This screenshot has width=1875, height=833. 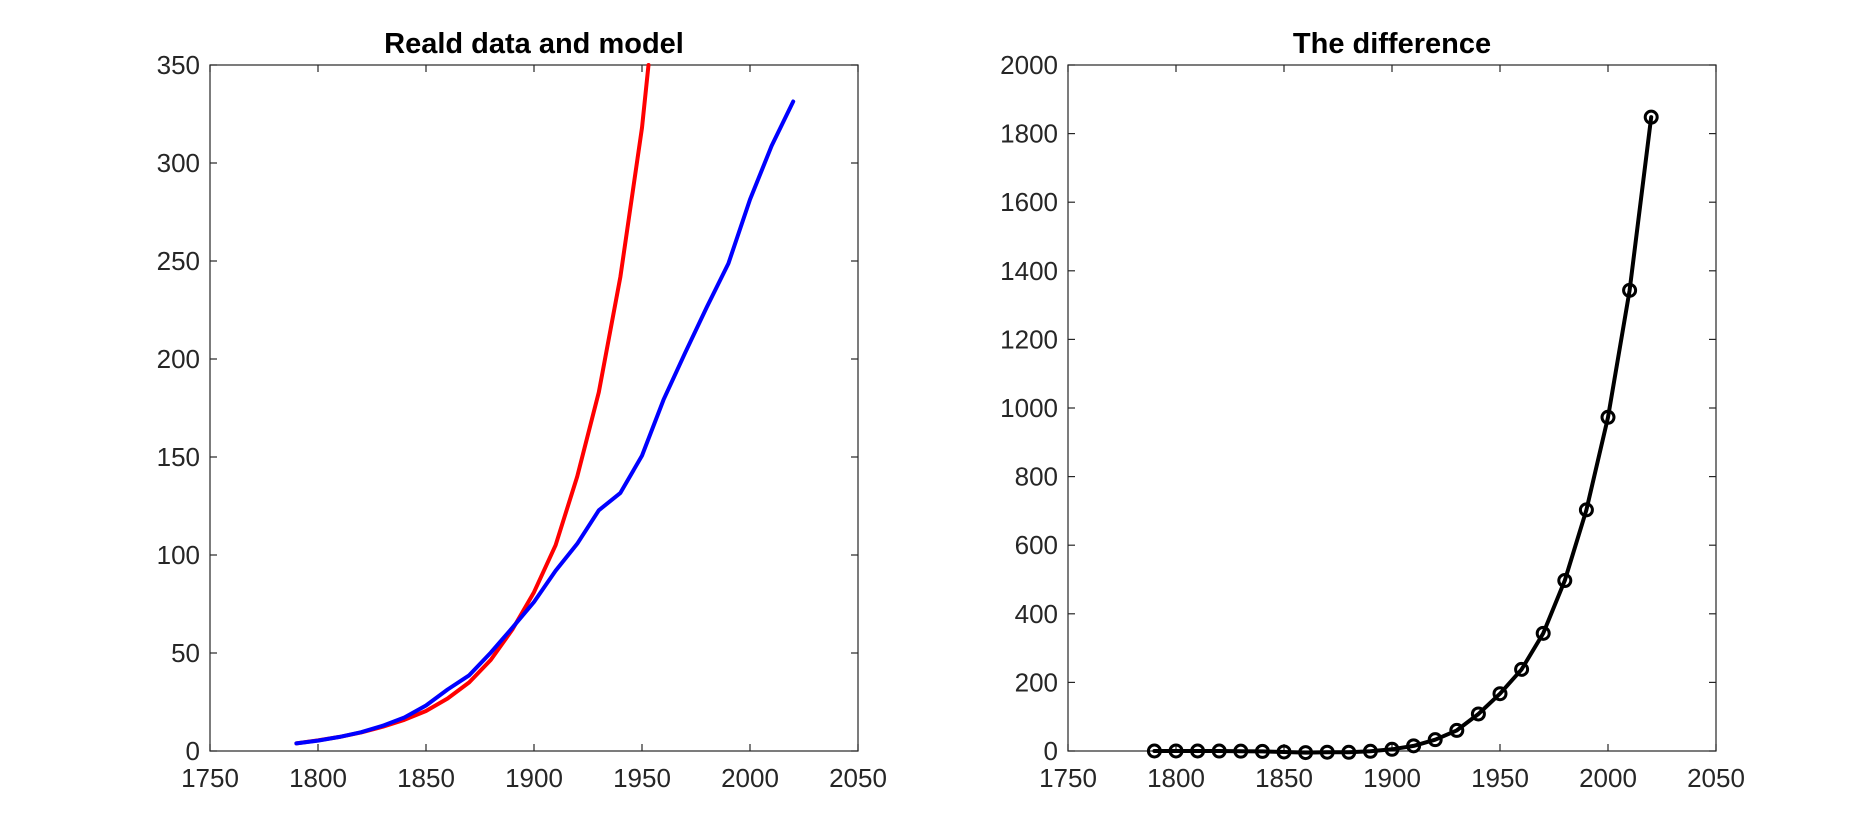 What do you see at coordinates (1029, 65) in the screenshot?
I see `y-tick-label: 2000` at bounding box center [1029, 65].